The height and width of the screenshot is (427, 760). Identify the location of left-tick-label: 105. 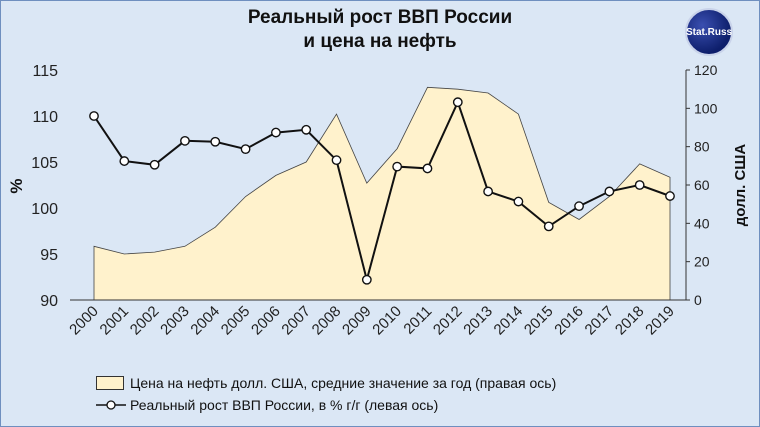
(44, 163).